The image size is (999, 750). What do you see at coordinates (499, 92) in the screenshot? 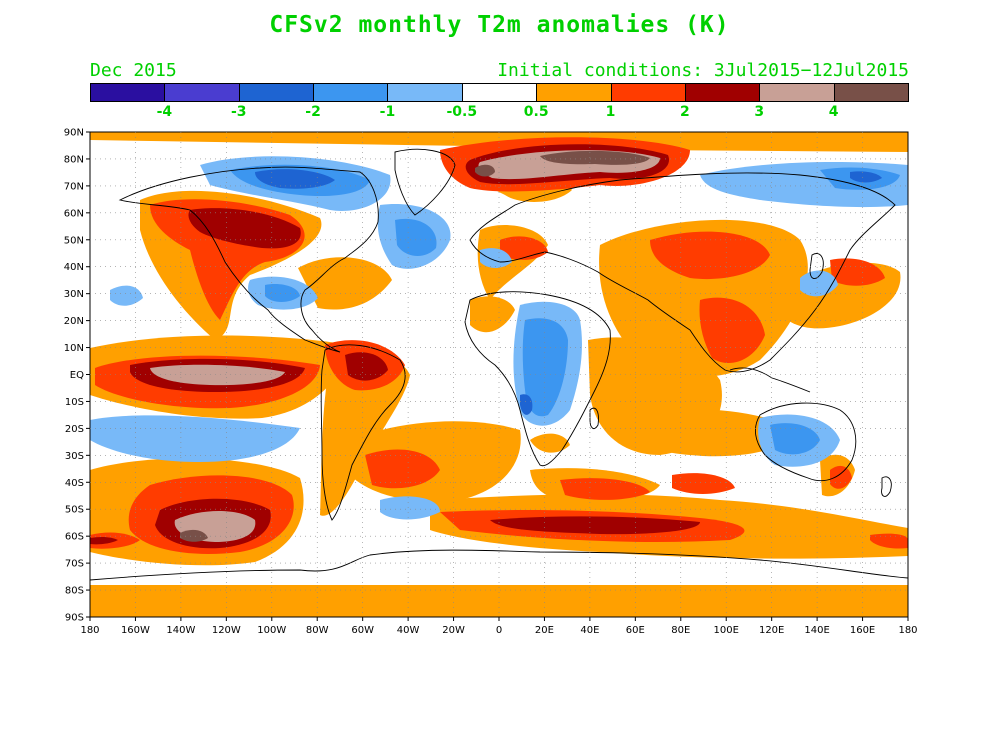
I see `colorbar` at bounding box center [499, 92].